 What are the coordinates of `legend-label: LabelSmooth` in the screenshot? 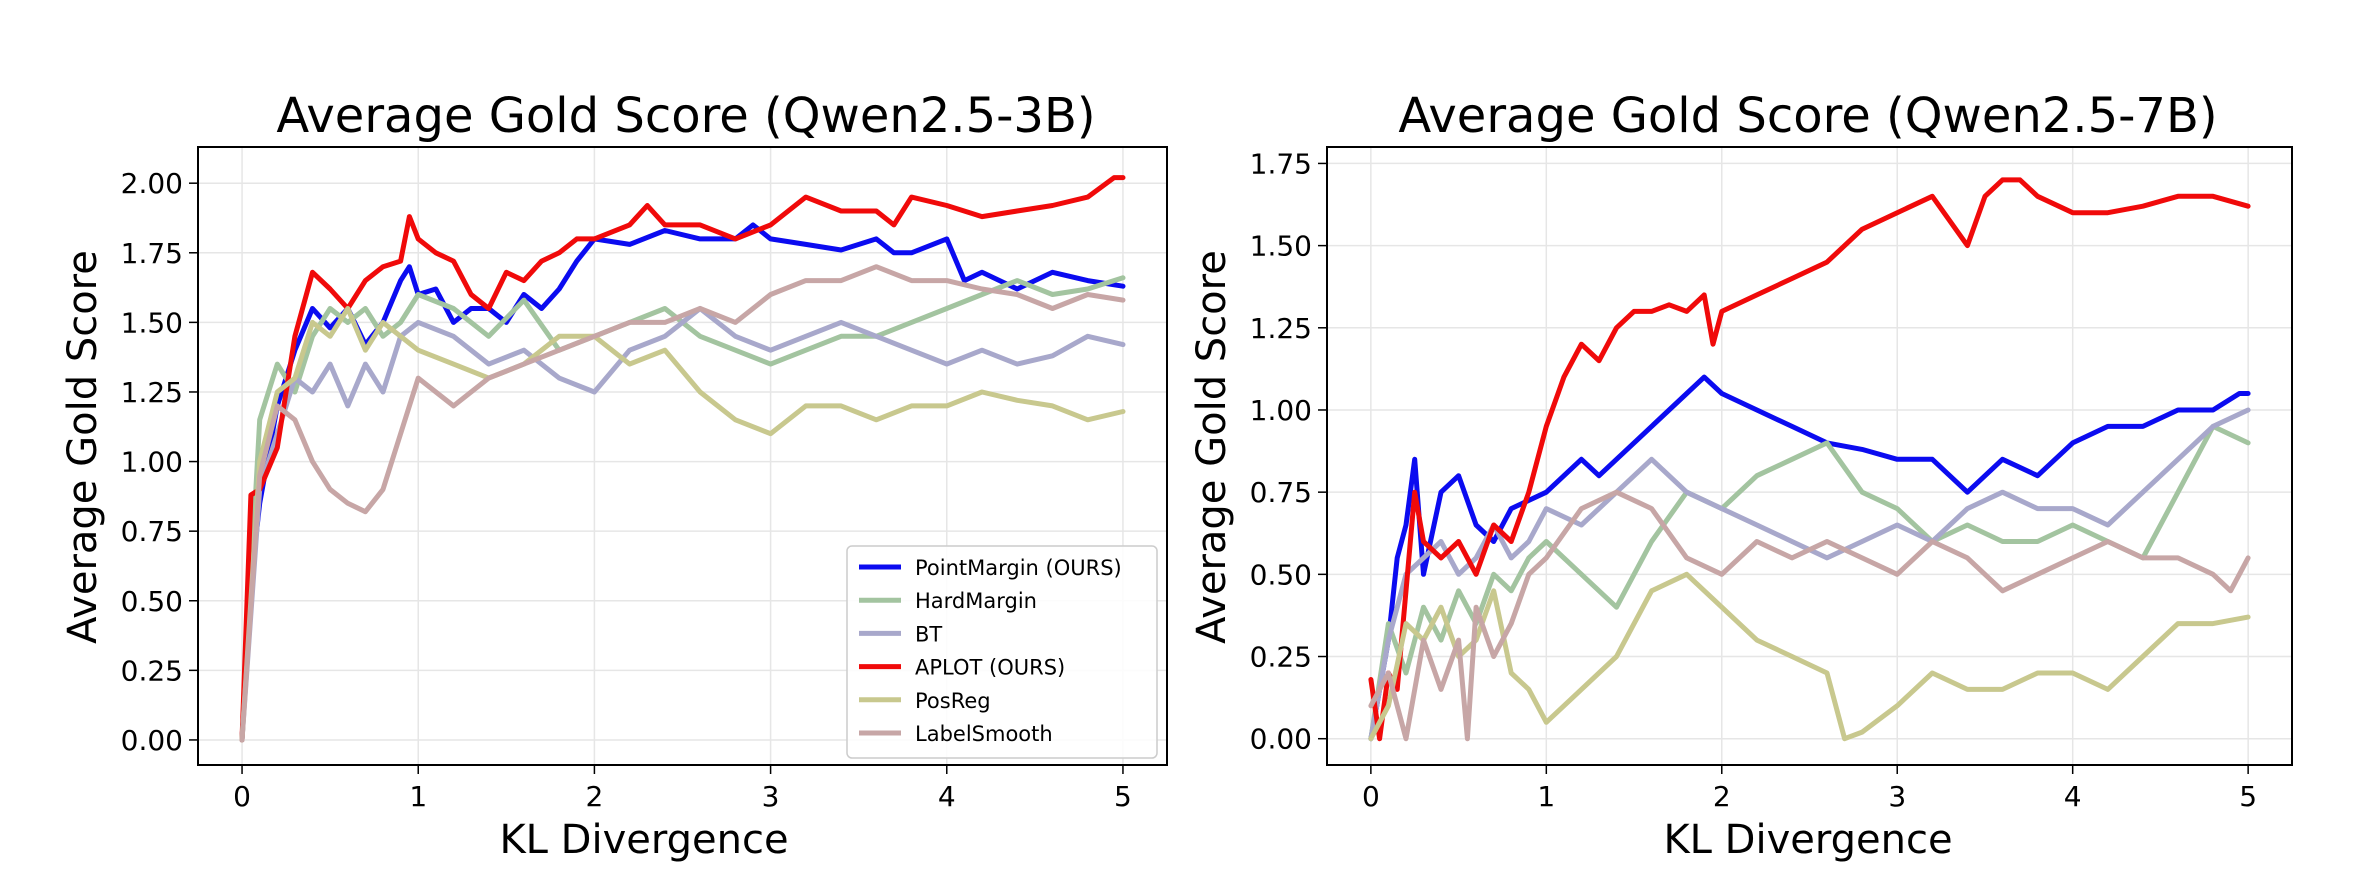 It's located at (984, 734).